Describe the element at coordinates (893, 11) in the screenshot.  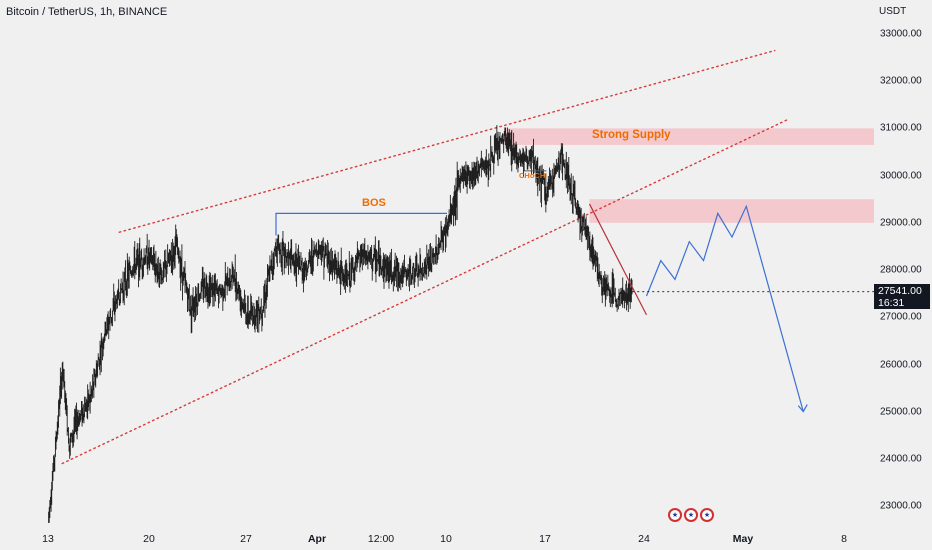
I see `currency-label: USDT` at that location.